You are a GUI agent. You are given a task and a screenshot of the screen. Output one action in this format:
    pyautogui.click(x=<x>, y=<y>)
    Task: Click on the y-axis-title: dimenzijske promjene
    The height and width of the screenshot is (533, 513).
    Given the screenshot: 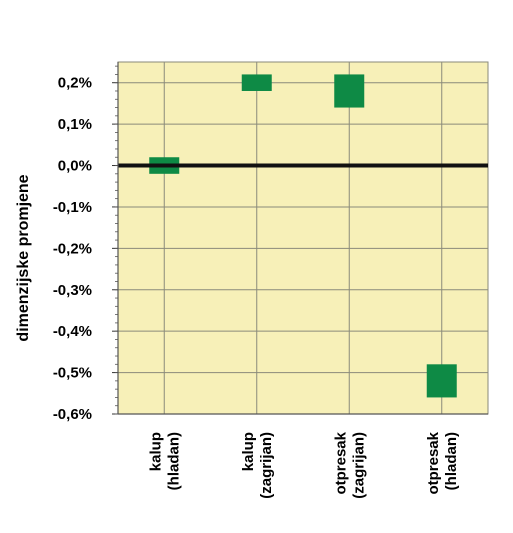 What is the action you would take?
    pyautogui.click(x=23, y=257)
    